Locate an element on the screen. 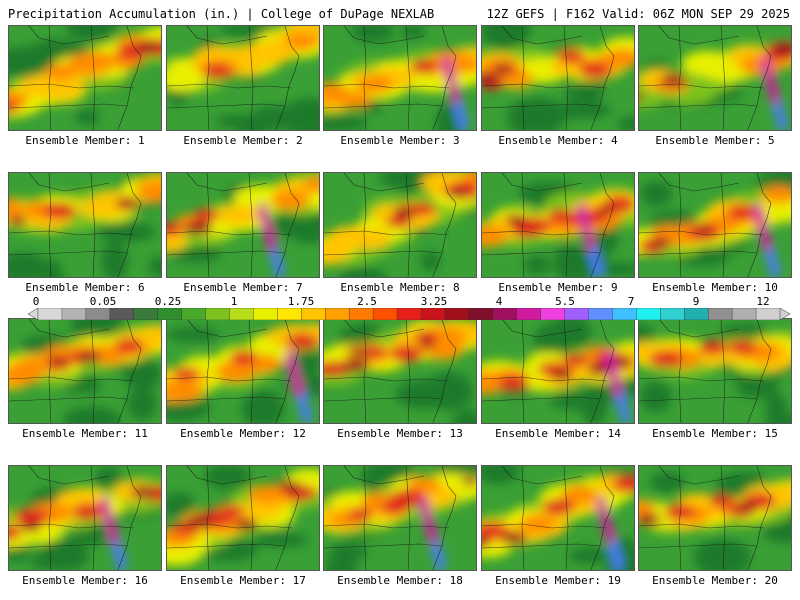 This screenshot has width=800, height=600. colorbar-tick-label: 0.25 is located at coordinates (168, 301).